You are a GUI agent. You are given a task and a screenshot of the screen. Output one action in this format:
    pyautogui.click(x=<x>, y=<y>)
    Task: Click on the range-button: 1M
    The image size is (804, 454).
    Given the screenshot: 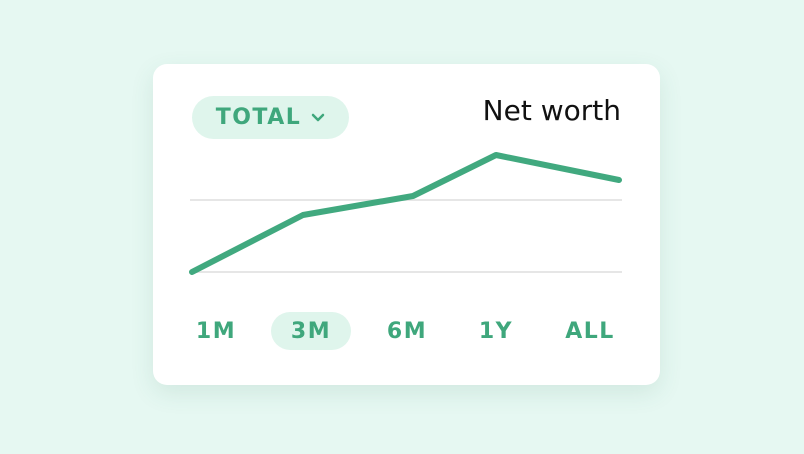 What is the action you would take?
    pyautogui.click(x=216, y=331)
    